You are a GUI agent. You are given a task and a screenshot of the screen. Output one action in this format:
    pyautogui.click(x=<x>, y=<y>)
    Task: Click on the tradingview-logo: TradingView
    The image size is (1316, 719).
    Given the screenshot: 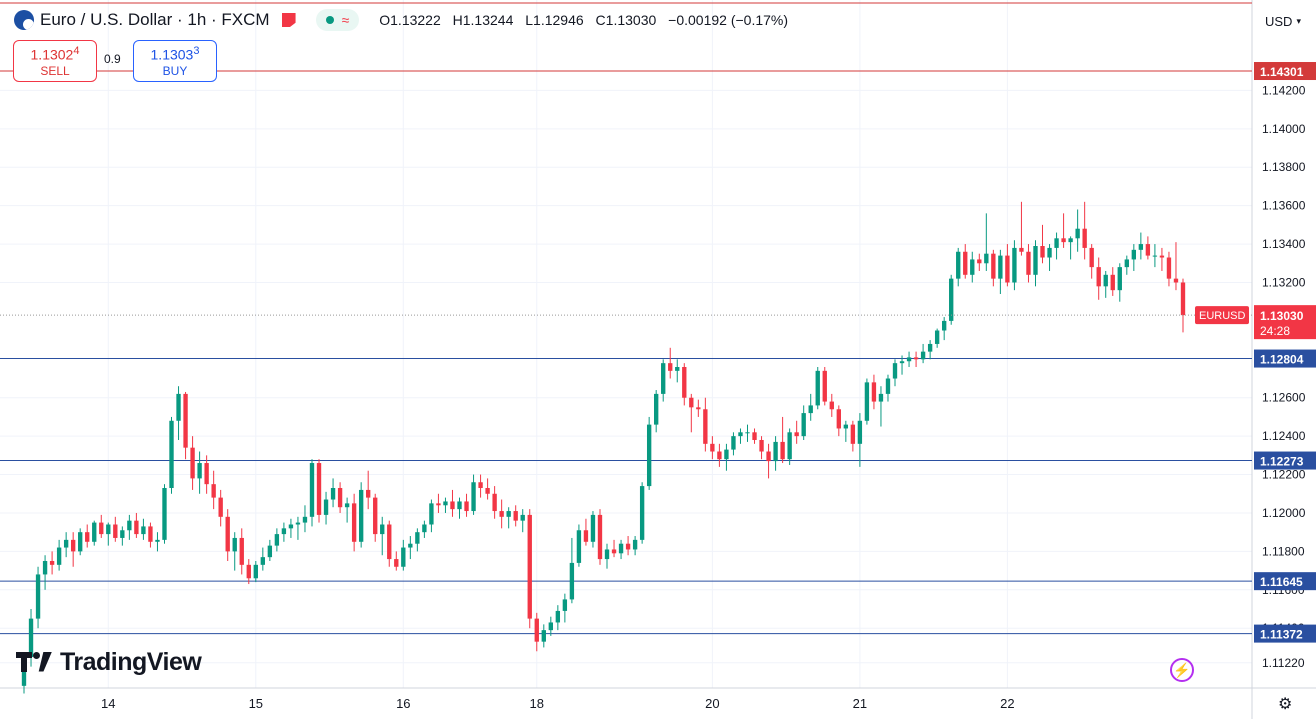 What is the action you would take?
    pyautogui.click(x=109, y=662)
    